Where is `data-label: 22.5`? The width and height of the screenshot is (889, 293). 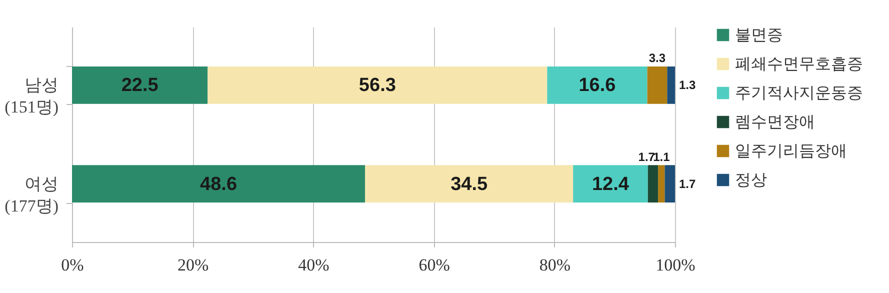
data-label: 22.5 is located at coordinates (140, 85).